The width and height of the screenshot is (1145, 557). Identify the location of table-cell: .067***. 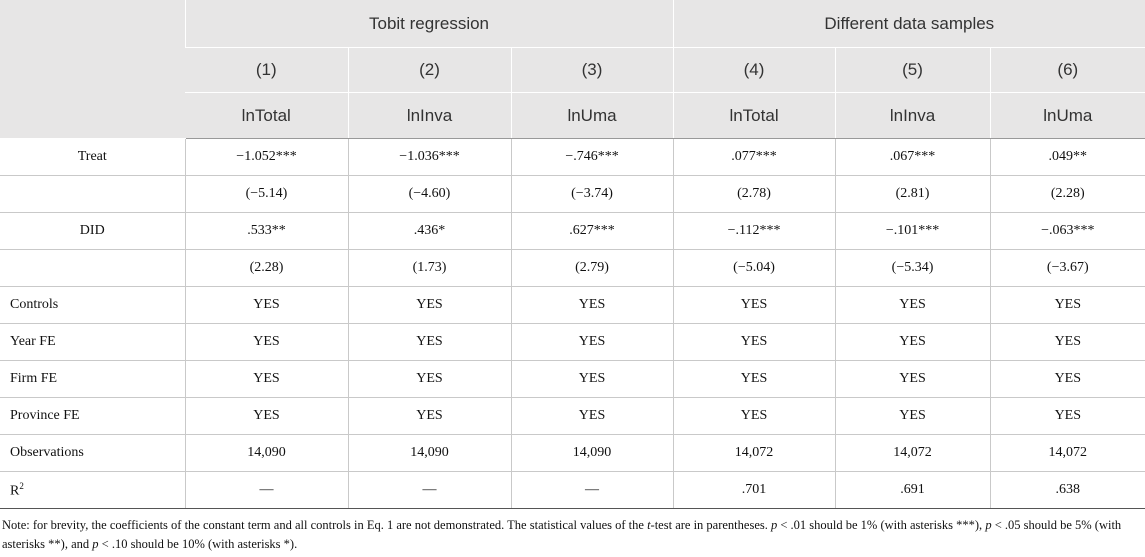
(912, 157).